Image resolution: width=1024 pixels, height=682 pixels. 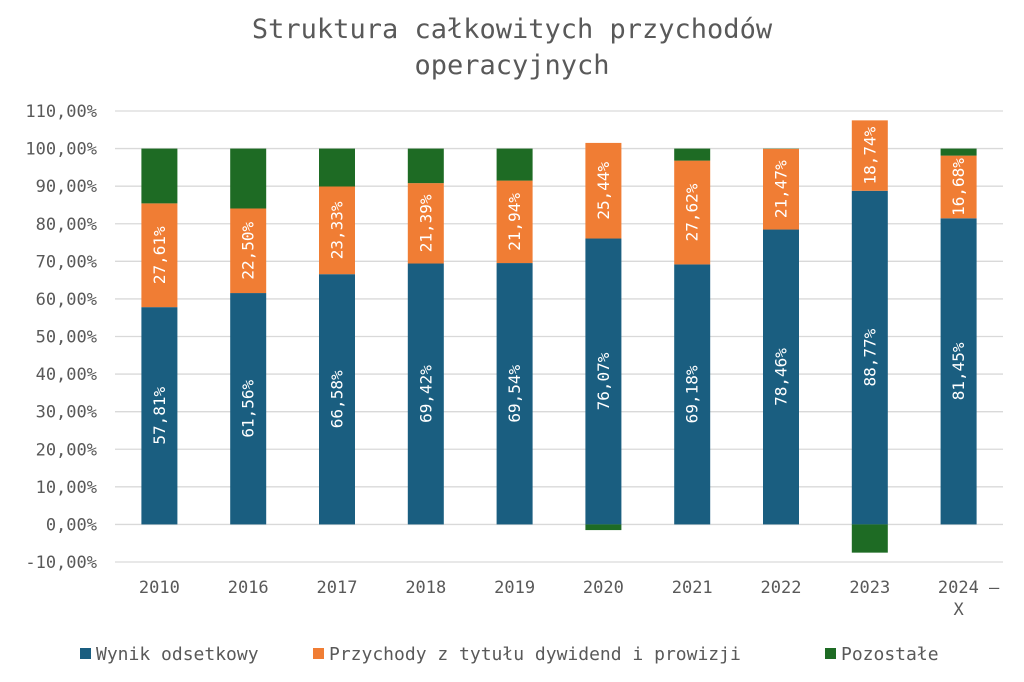 I want to click on data-label-series-2: 16,68%, so click(x=958, y=187).